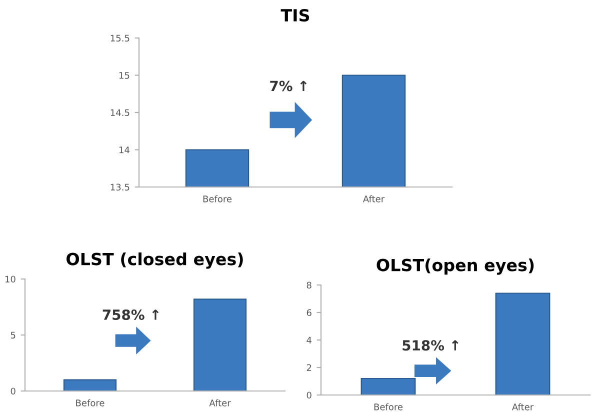  I want to click on chart-title: TIS, so click(295, 15).